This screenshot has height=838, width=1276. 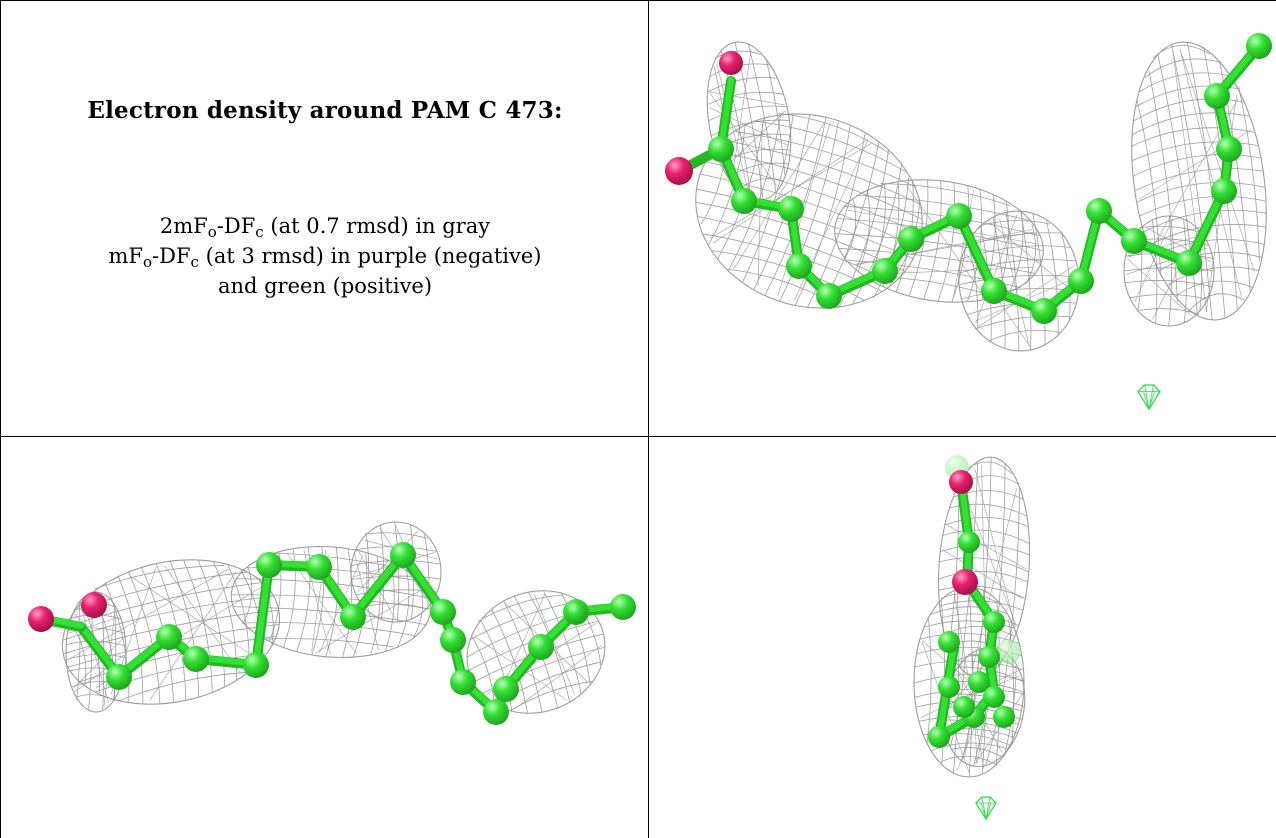 What do you see at coordinates (0, 419) in the screenshot?
I see `table-border-left` at bounding box center [0, 419].